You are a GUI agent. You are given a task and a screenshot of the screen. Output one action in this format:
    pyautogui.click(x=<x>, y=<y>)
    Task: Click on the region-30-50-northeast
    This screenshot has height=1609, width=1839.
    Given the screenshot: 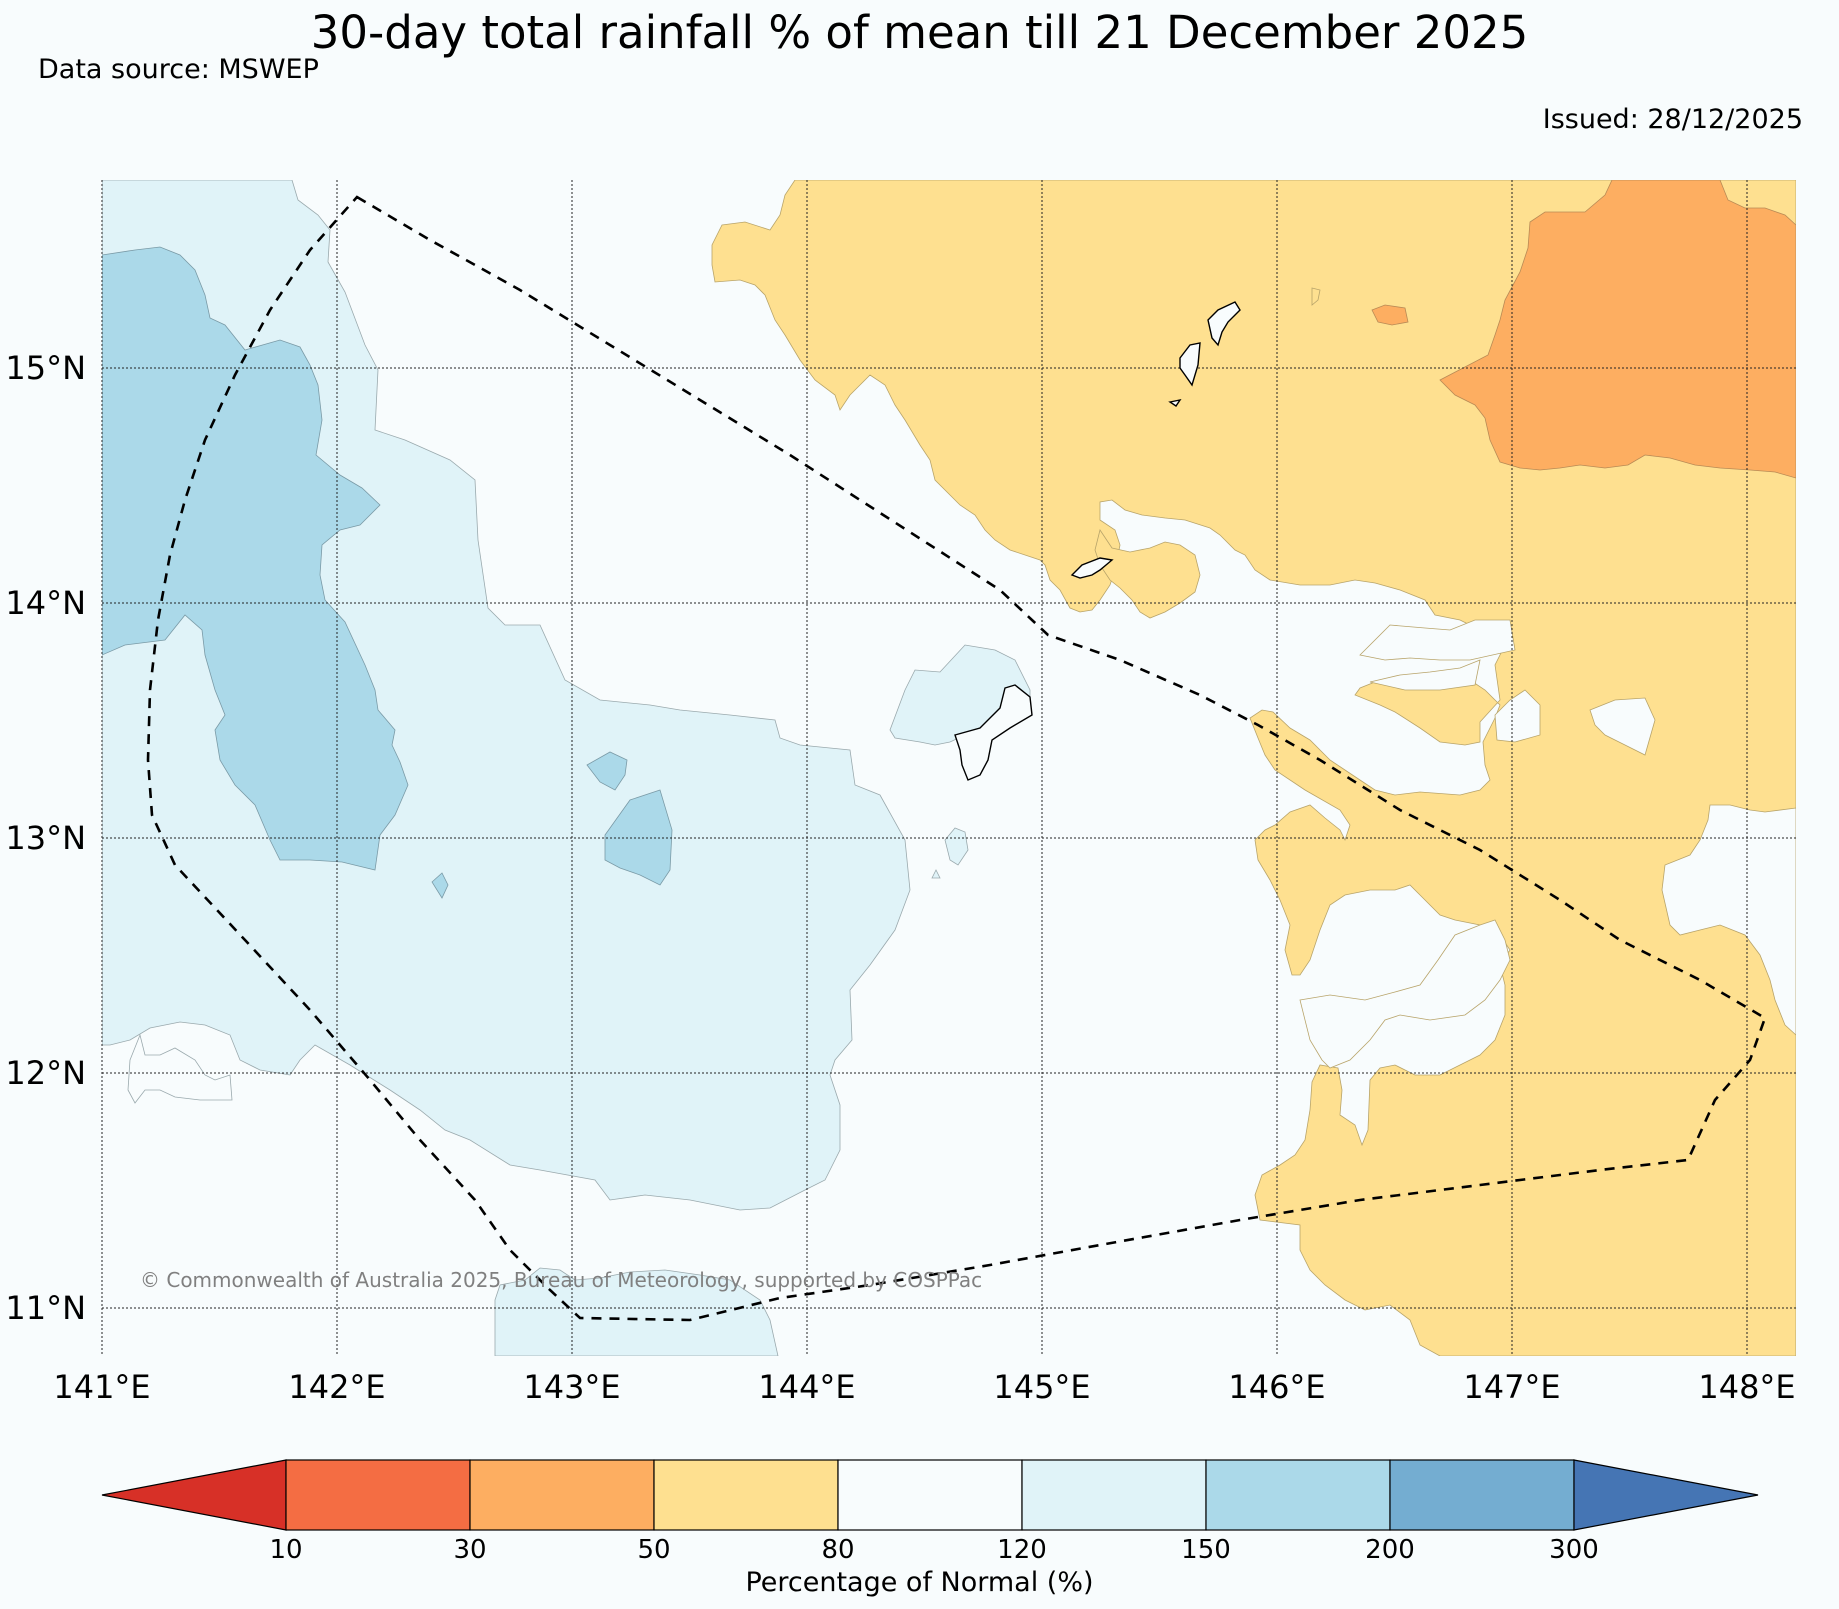 What is the action you would take?
    pyautogui.click(x=1617, y=329)
    